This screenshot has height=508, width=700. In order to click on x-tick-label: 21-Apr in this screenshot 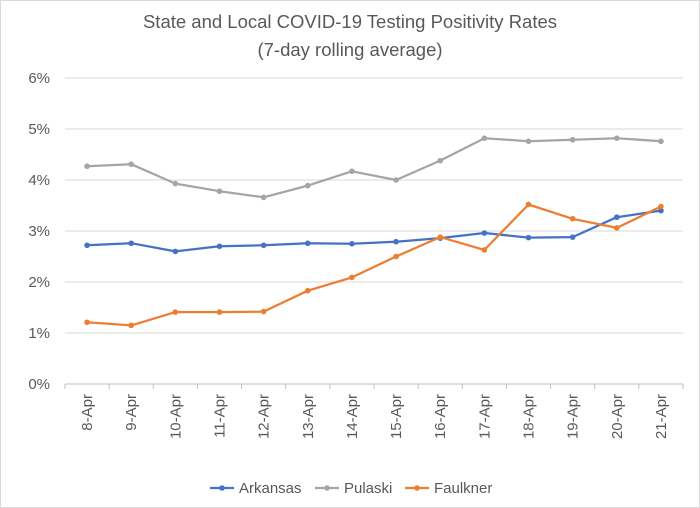, I will do `click(661, 416)`.